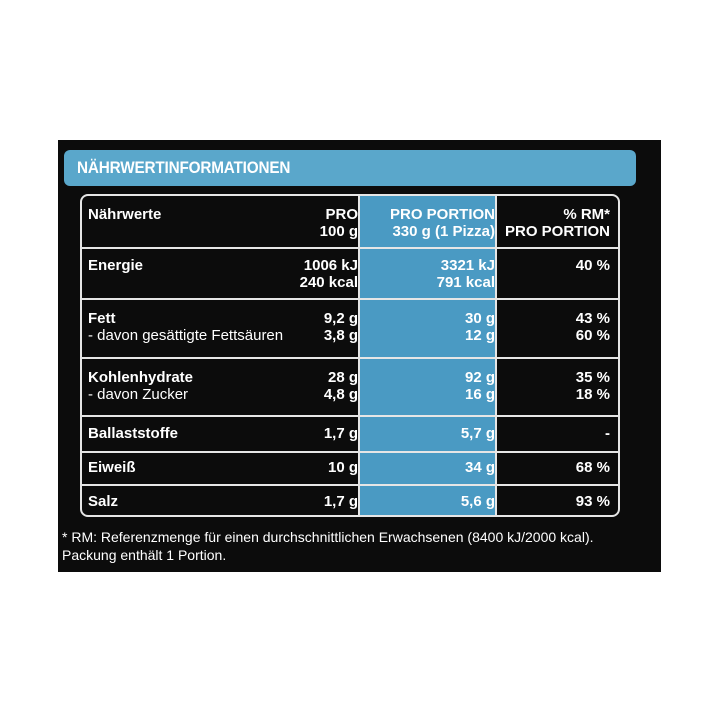 The image size is (720, 720). I want to click on row-rm: 93 %, so click(592, 501).